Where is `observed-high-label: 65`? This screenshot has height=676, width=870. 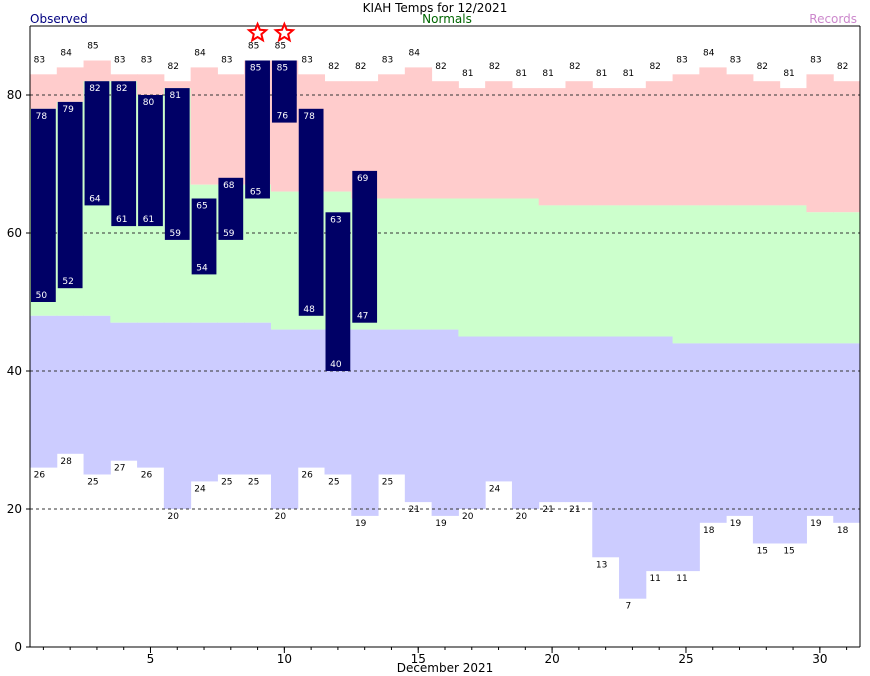
observed-high-label: 65 is located at coordinates (201, 207).